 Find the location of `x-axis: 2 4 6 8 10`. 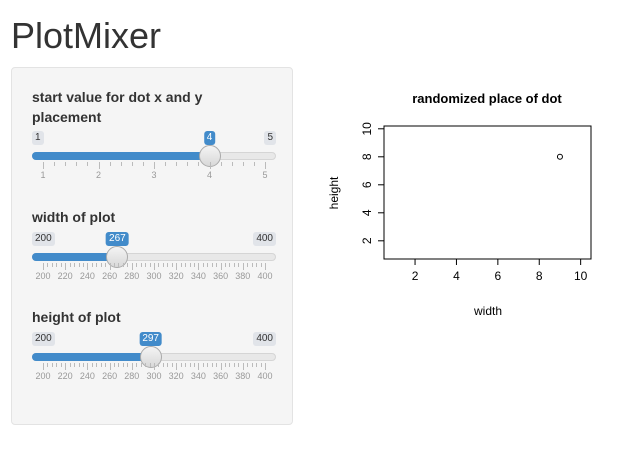

x-axis: 2 4 6 8 10 is located at coordinates (500, 271).